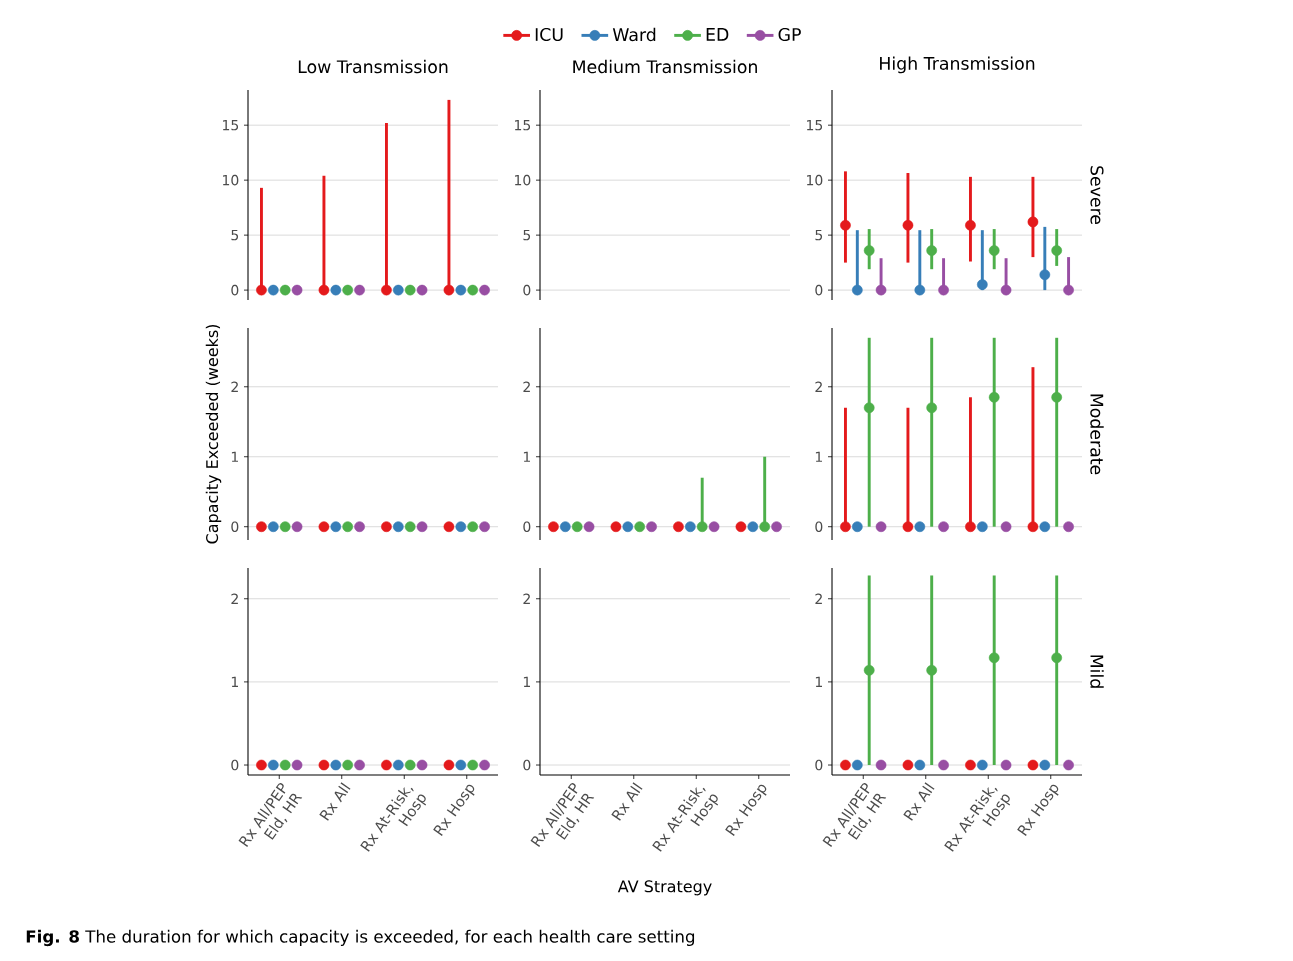 This screenshot has height=961, width=1293. What do you see at coordinates (634, 34) in the screenshot?
I see `legend-label: Ward` at bounding box center [634, 34].